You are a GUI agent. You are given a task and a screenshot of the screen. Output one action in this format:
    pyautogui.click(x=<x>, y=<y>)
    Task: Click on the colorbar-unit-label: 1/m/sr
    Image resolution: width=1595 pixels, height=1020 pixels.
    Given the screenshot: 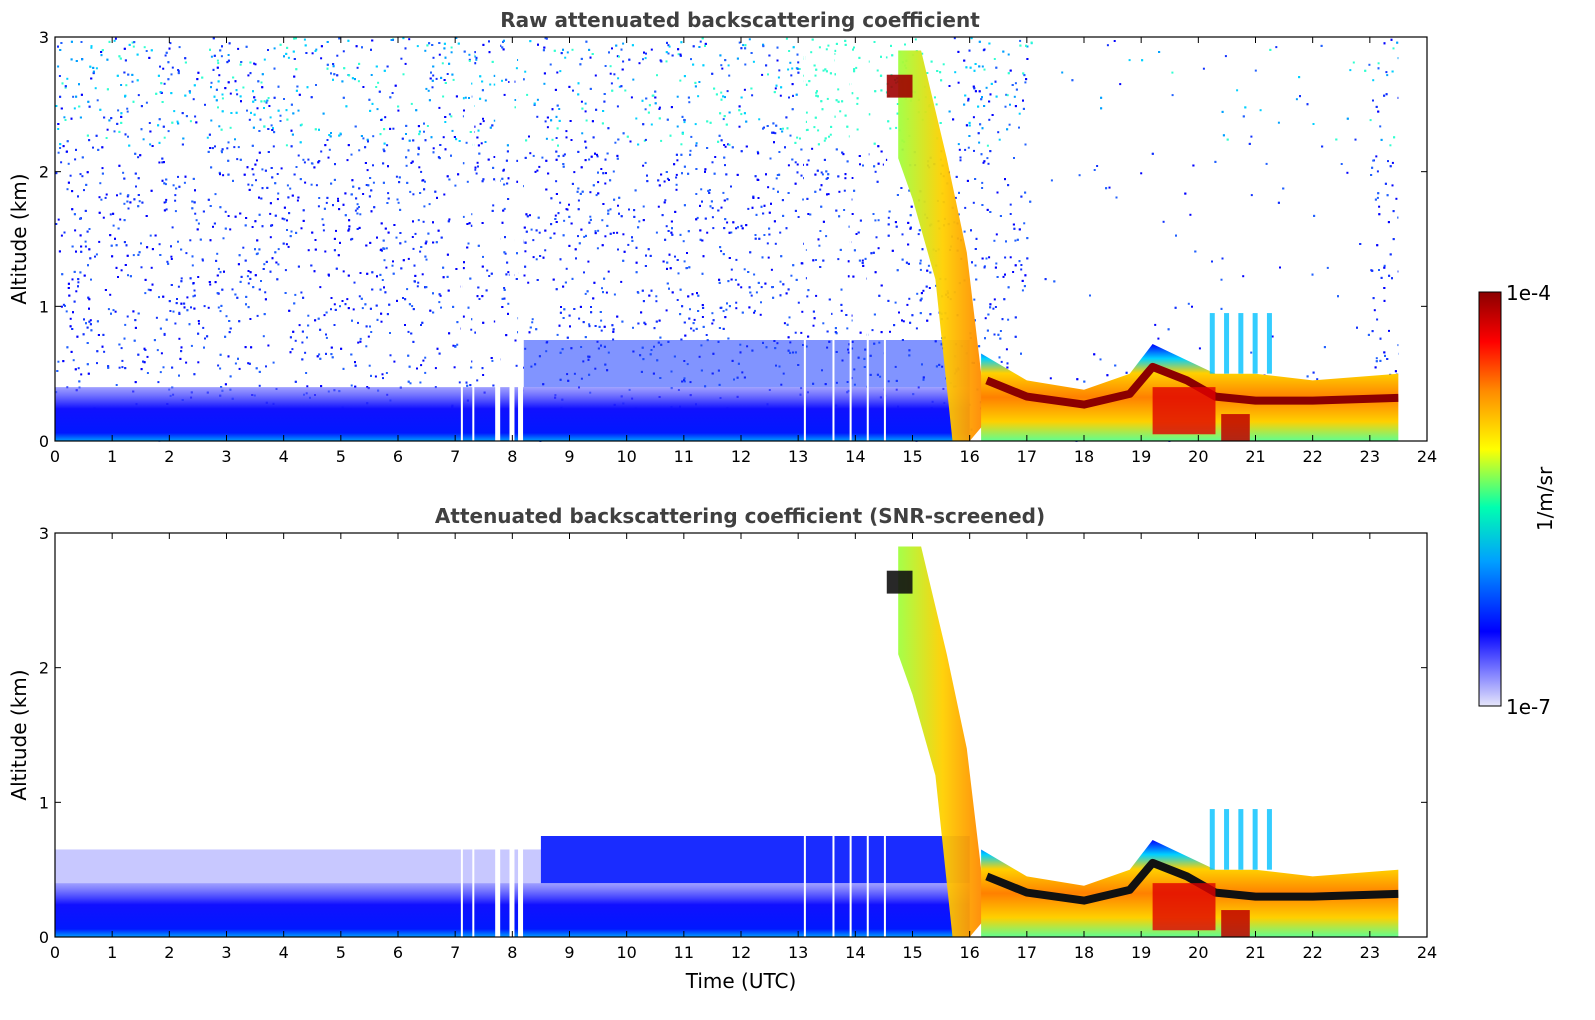 What is the action you would take?
    pyautogui.click(x=1545, y=498)
    